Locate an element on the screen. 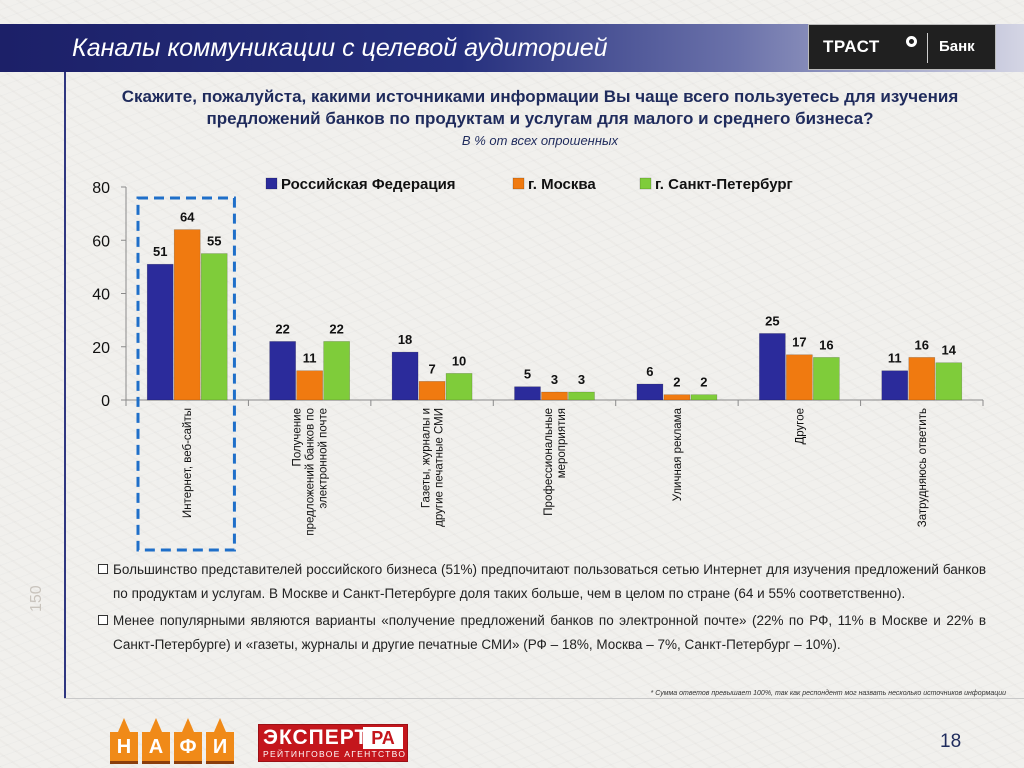  bar-value-label: 17 is located at coordinates (799, 342).